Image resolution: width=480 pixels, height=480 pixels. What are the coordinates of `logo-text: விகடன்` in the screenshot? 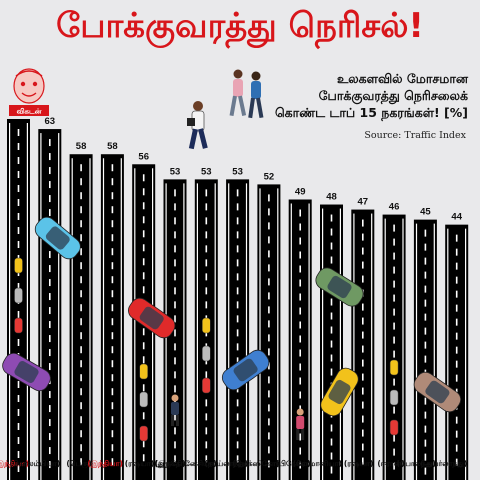 It's located at (29, 112).